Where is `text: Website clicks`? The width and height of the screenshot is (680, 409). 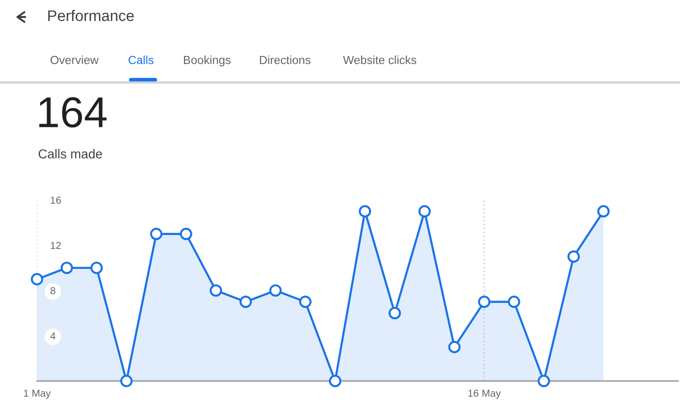 text: Website clicks is located at coordinates (379, 60).